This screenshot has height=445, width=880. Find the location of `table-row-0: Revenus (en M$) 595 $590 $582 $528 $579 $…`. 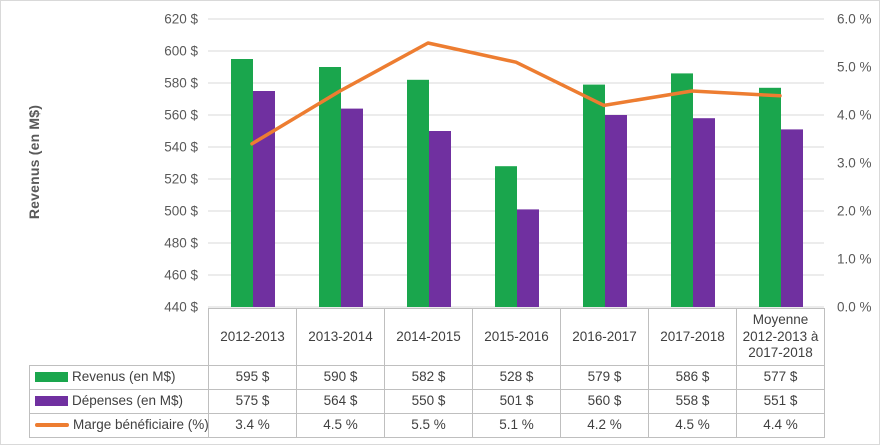

table-row-0: Revenus (en M$) 595 $590 $582 $528 $579 $… is located at coordinates (427, 377).